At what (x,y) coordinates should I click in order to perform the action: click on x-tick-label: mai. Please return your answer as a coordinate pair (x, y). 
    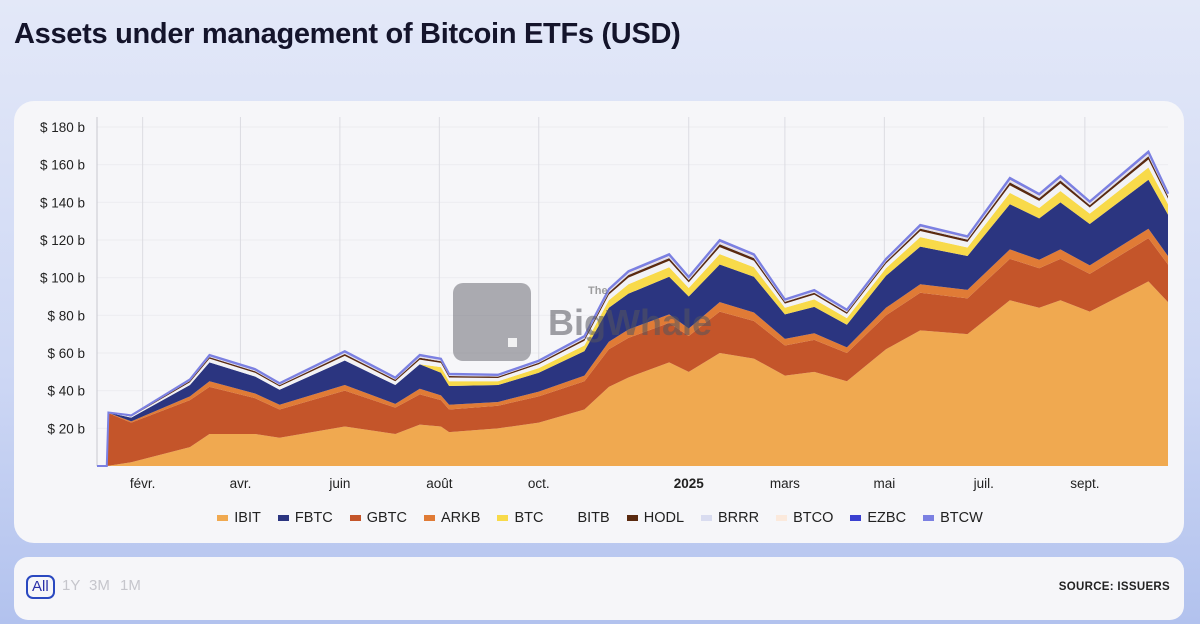
    Looking at the image, I should click on (884, 483).